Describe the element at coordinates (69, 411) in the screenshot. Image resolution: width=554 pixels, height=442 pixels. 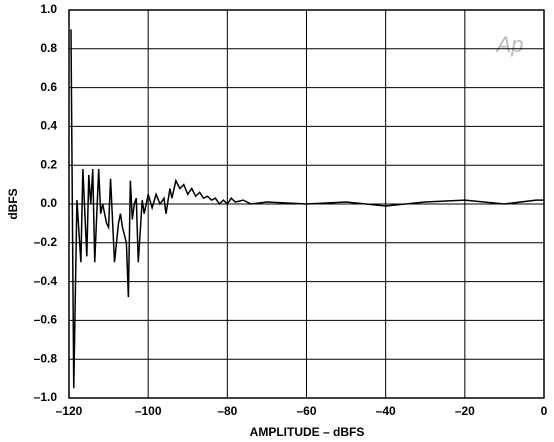
I see `x-tick-label: –120` at that location.